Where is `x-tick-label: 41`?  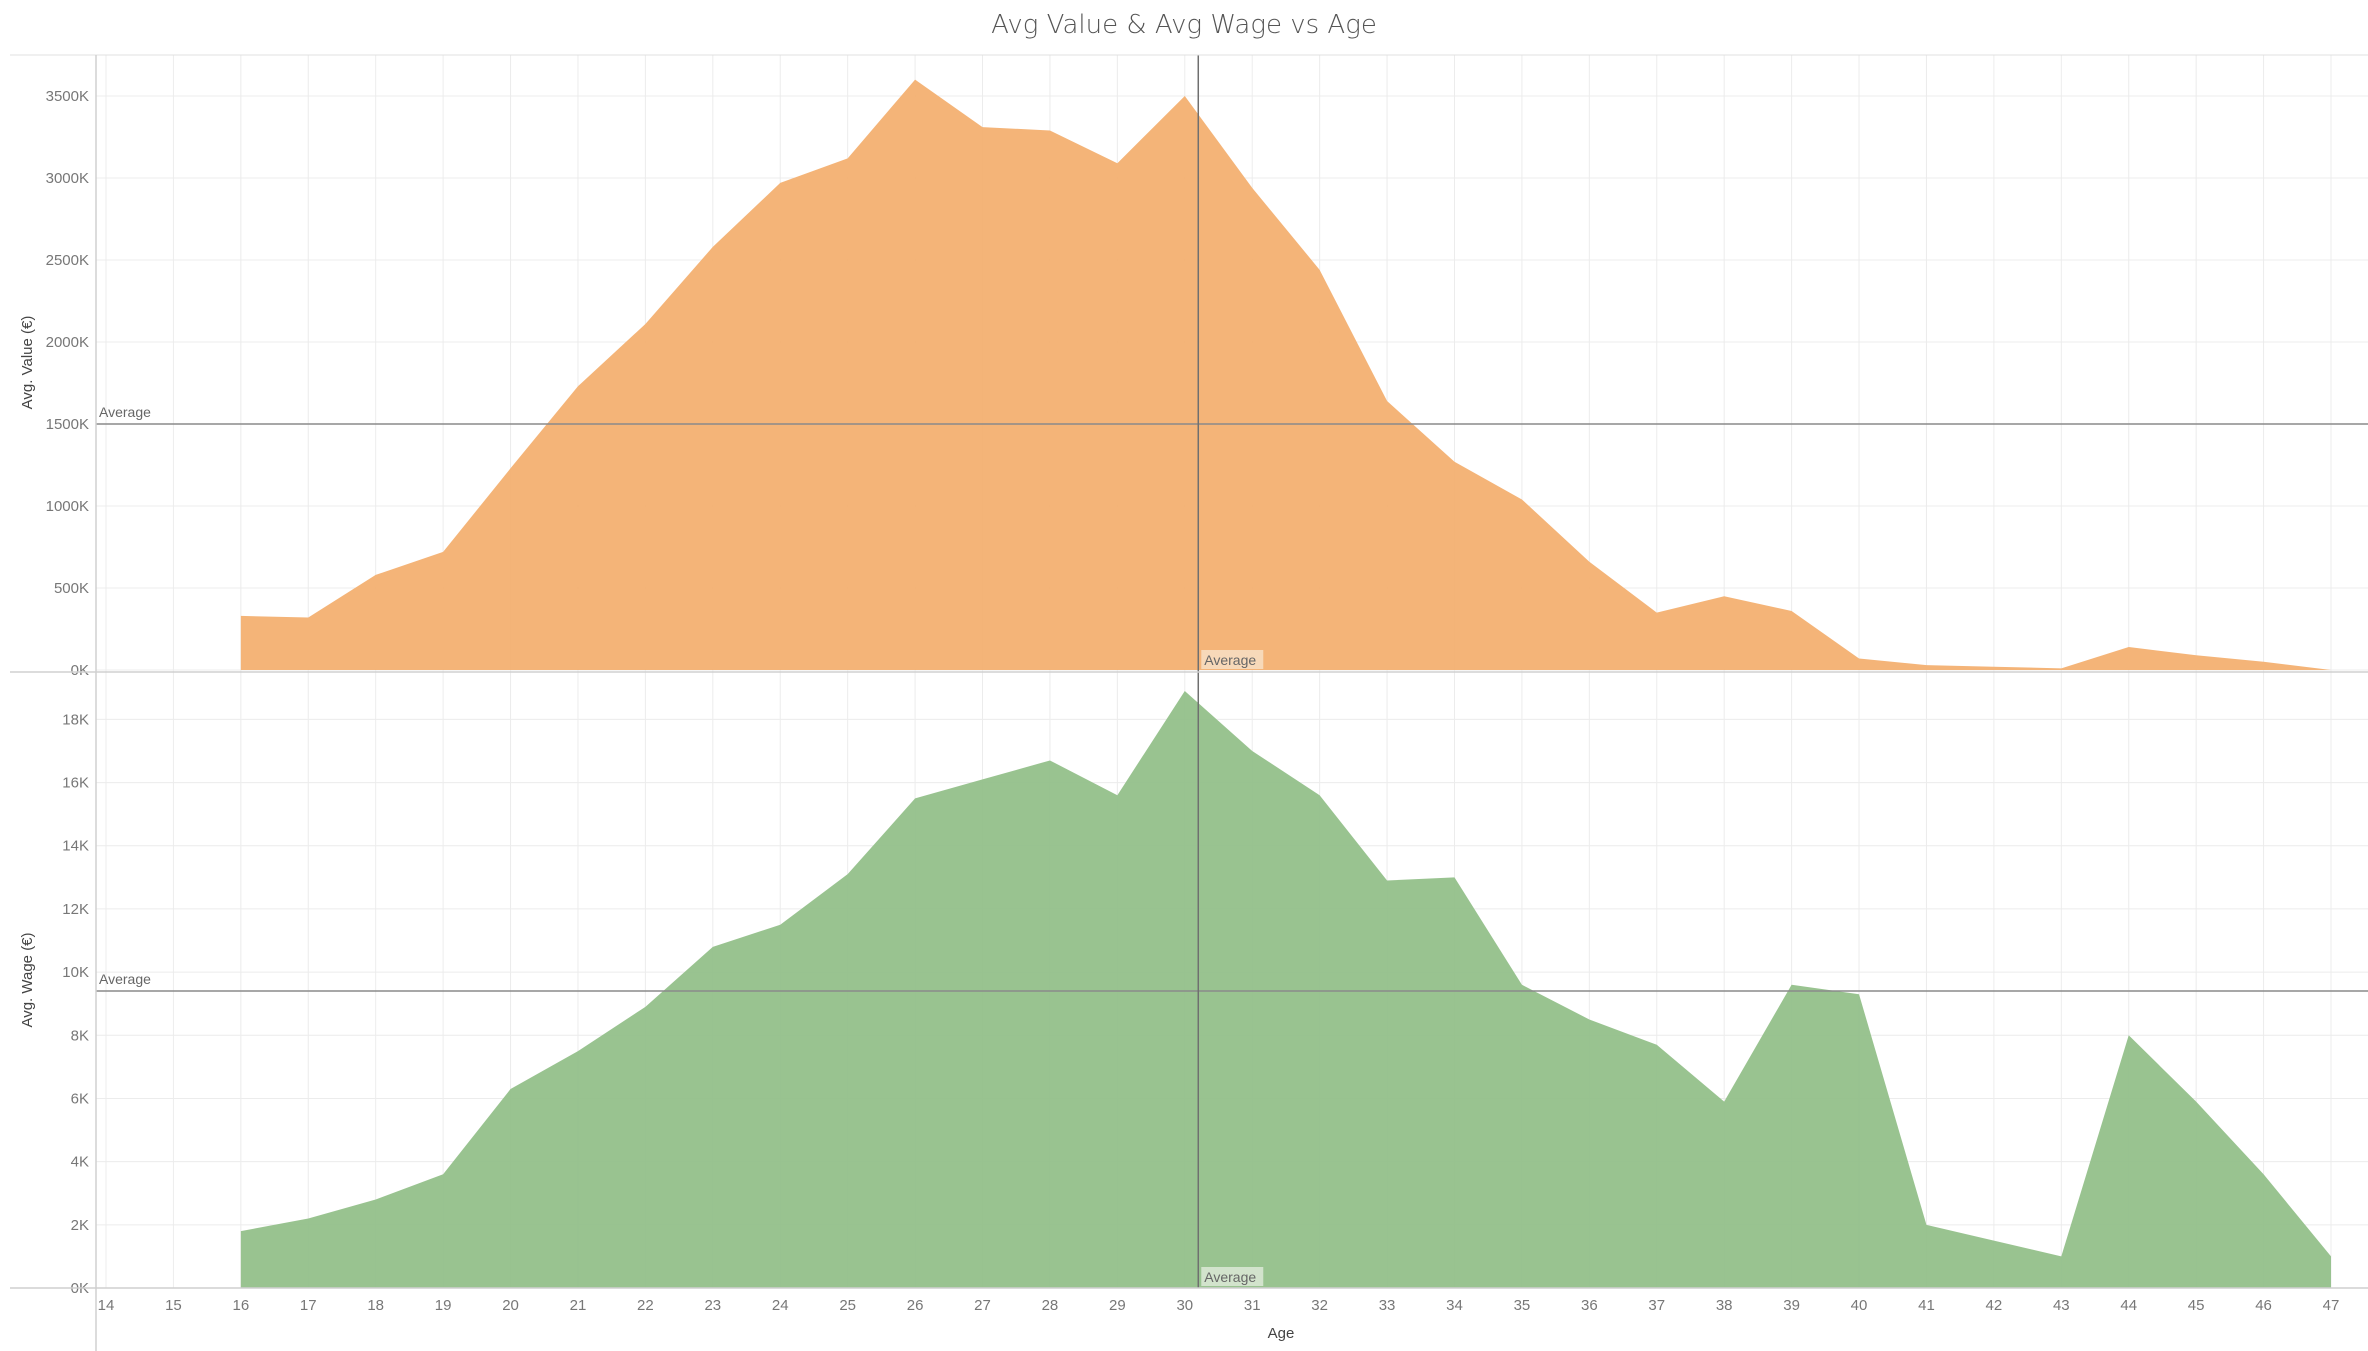 x-tick-label: 41 is located at coordinates (1926, 1305).